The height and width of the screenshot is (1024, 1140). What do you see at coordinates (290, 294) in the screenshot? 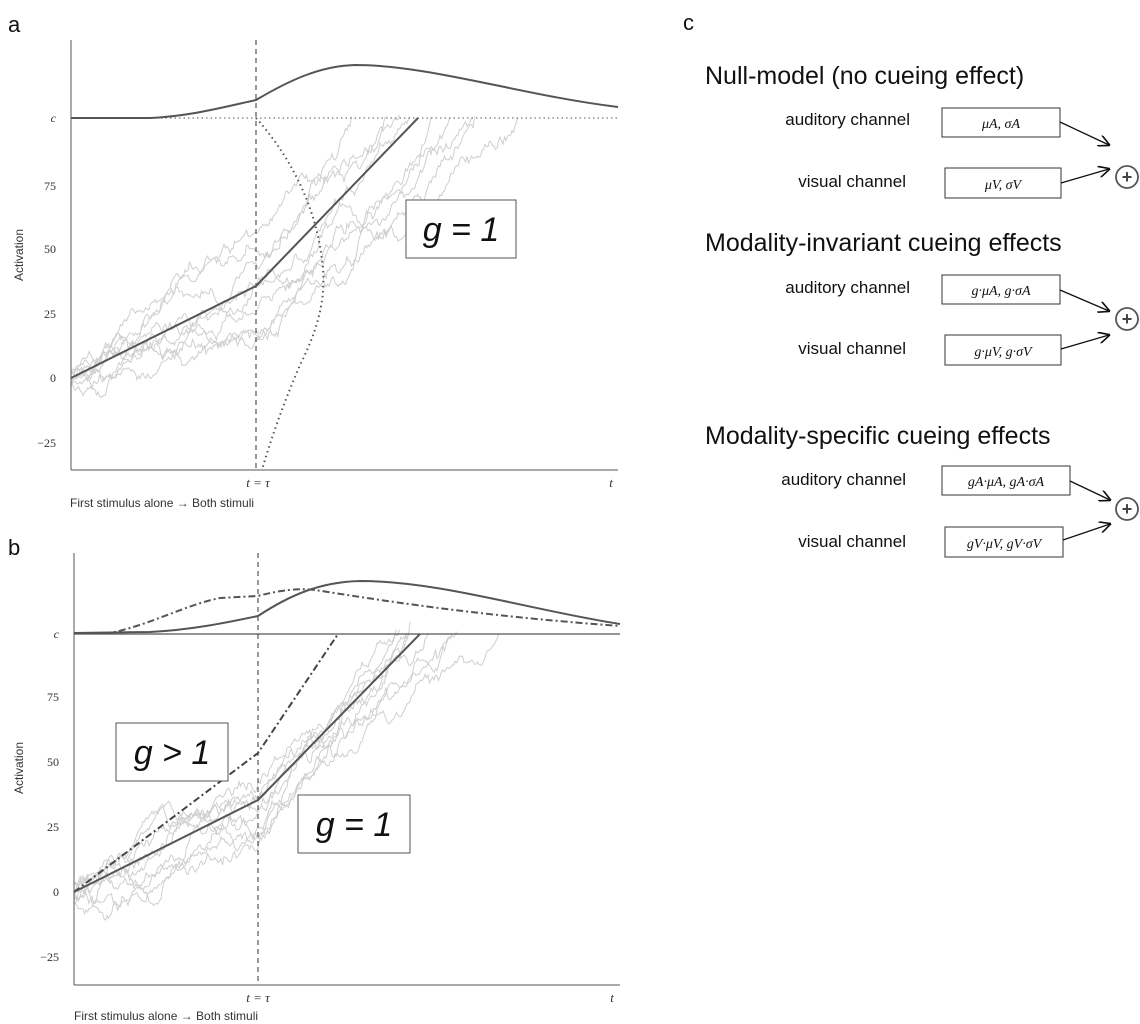
I see `panel-a-distribution-envelope` at bounding box center [290, 294].